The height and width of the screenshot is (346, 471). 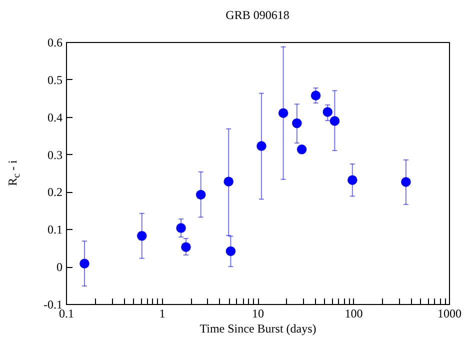 What do you see at coordinates (59, 267) in the screenshot?
I see `y-tick-label: 0` at bounding box center [59, 267].